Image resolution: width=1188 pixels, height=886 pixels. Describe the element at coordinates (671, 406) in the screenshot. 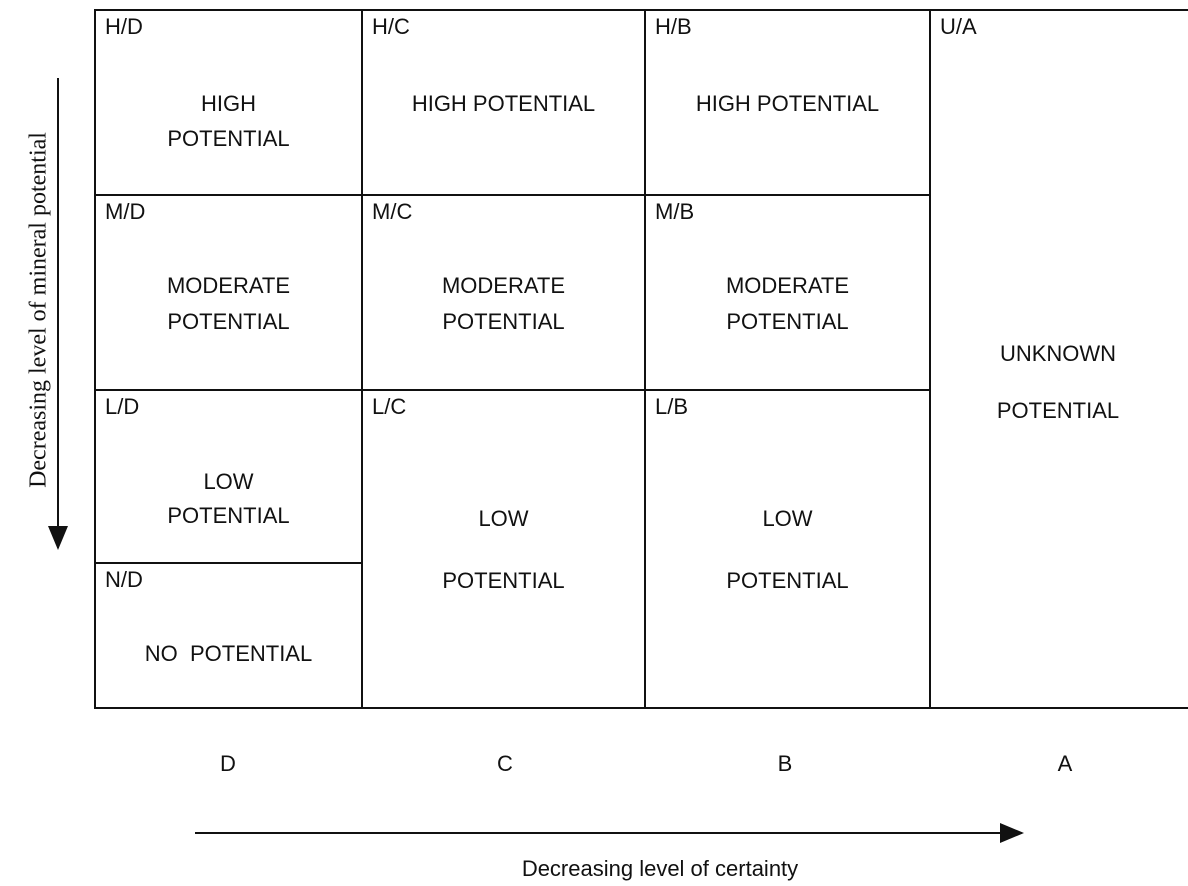

I see `cell-code: L/B` at that location.